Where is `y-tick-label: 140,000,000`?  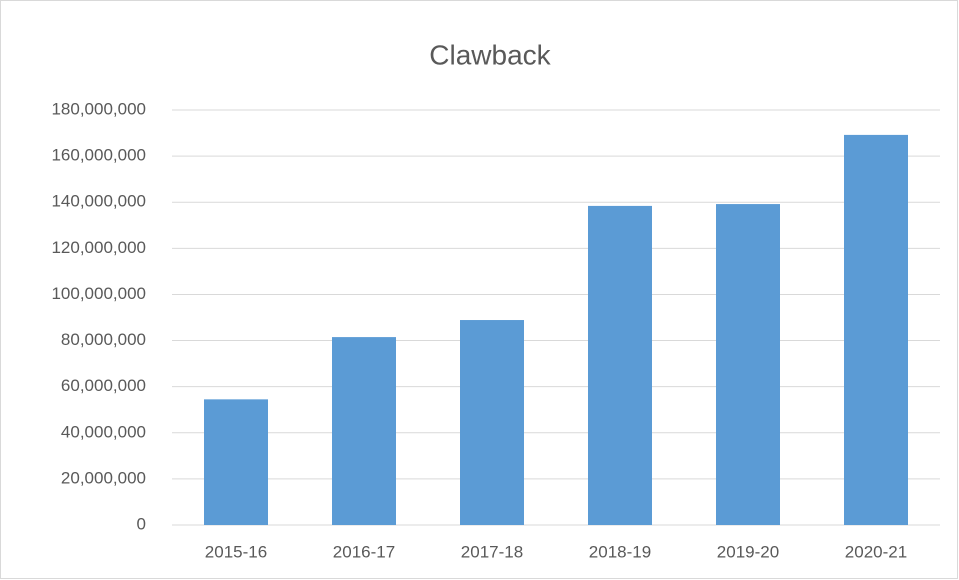 y-tick-label: 140,000,000 is located at coordinates (98, 201).